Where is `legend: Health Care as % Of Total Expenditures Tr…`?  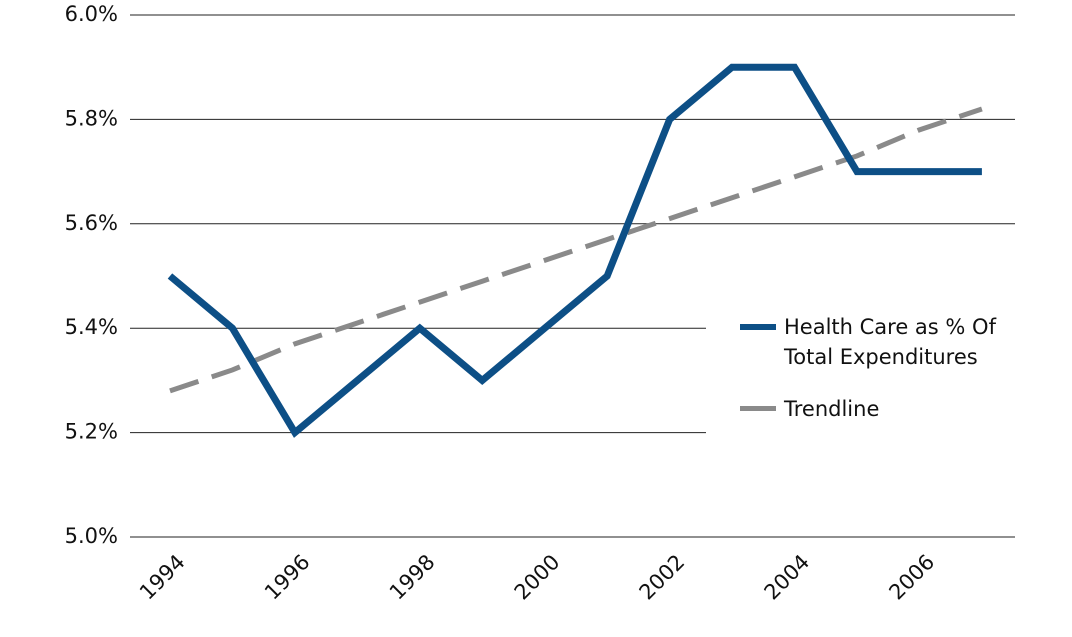
legend: Health Care as % Of Total Expenditures Tr… is located at coordinates (890, 379).